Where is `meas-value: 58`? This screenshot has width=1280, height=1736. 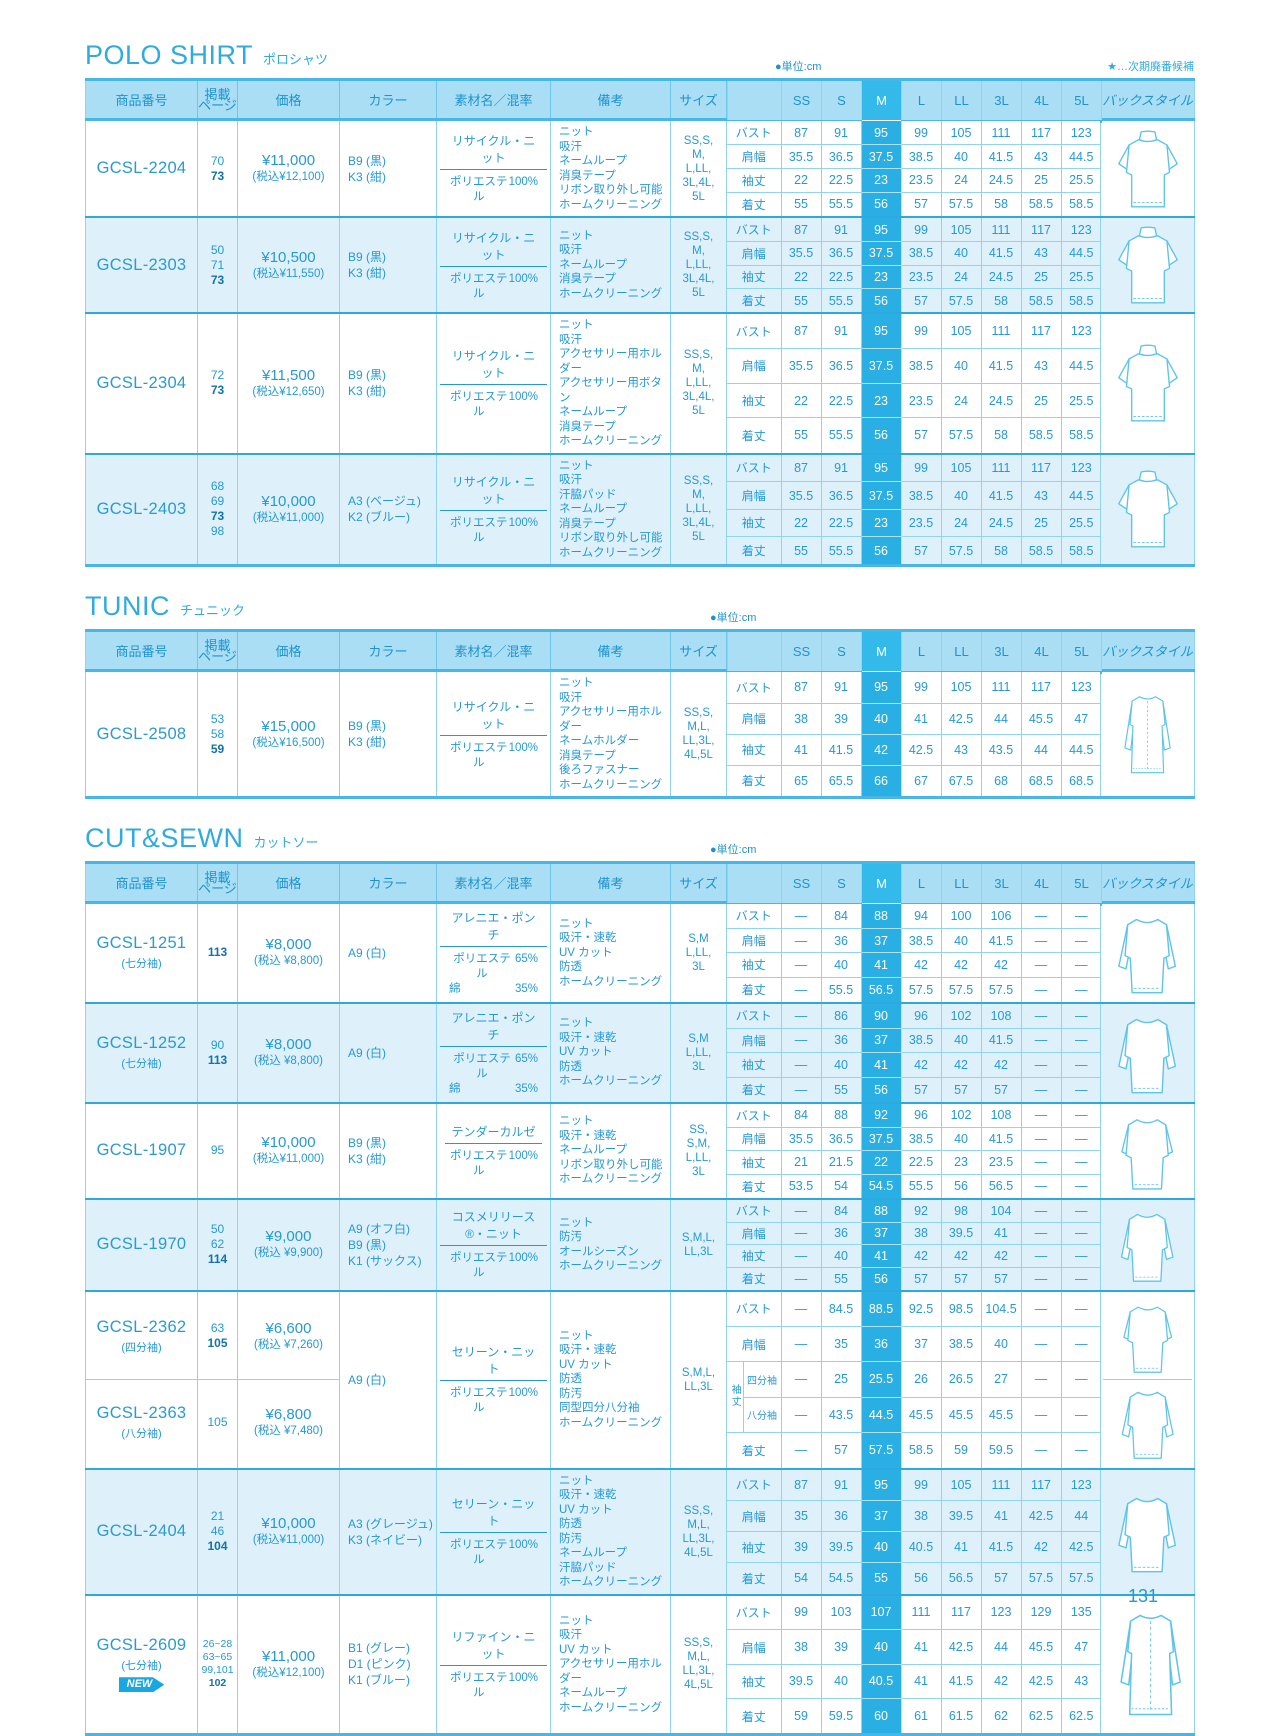 meas-value: 58 is located at coordinates (1001, 550).